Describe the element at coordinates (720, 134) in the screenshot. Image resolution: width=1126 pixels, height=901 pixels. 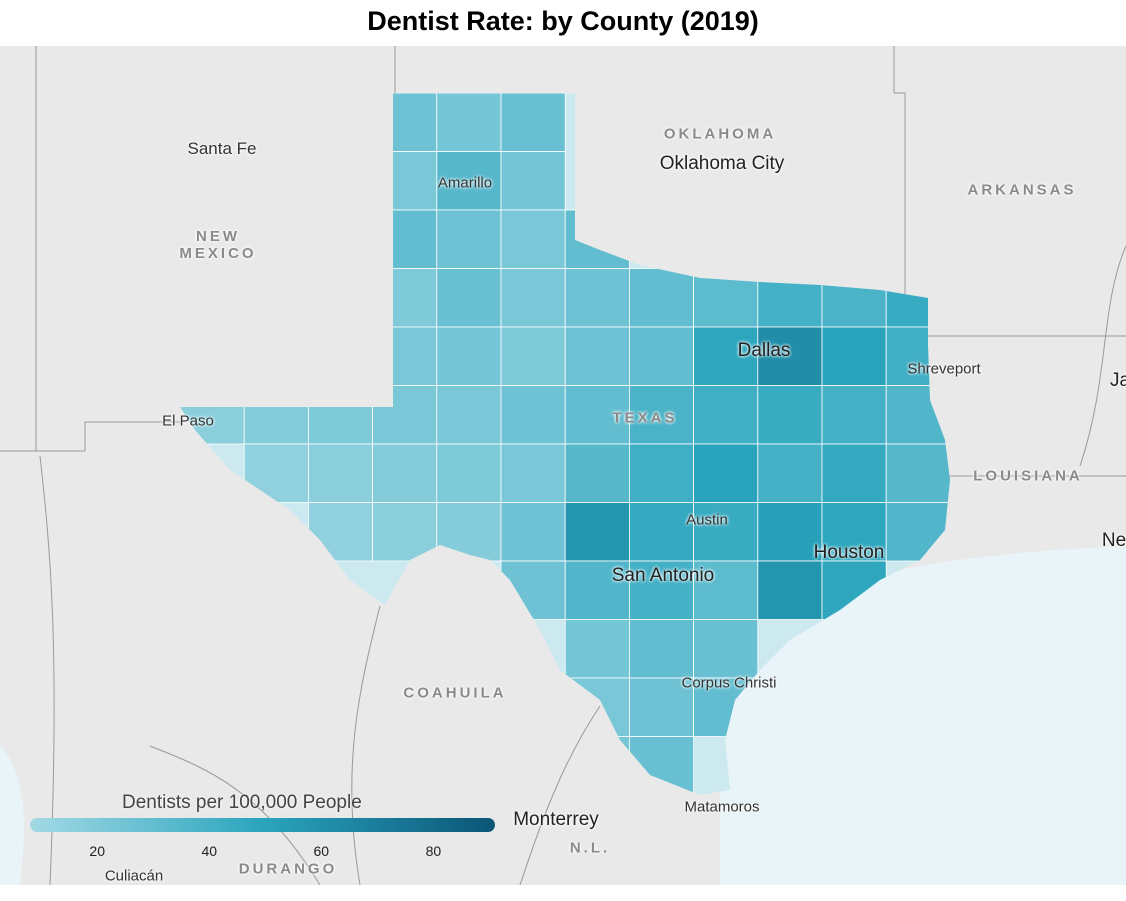
I see `place-label: OKLAHOMA` at that location.